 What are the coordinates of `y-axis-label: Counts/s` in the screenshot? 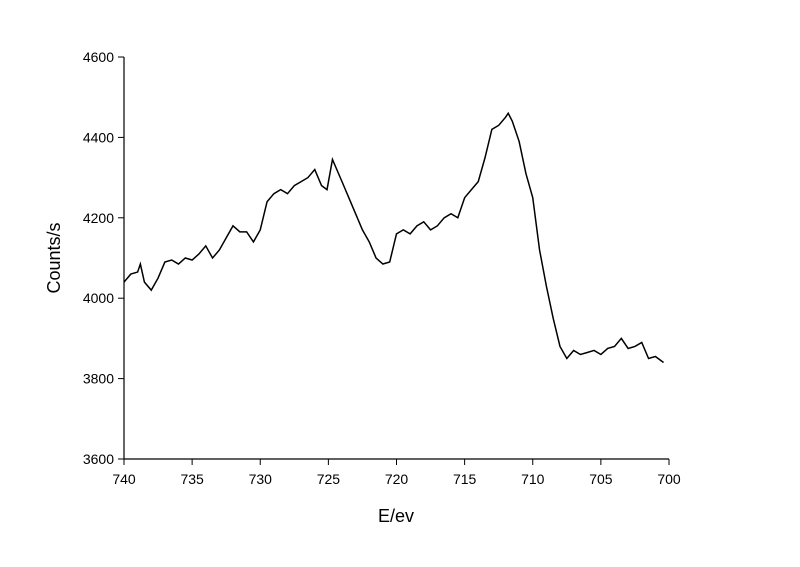 It's located at (54, 257).